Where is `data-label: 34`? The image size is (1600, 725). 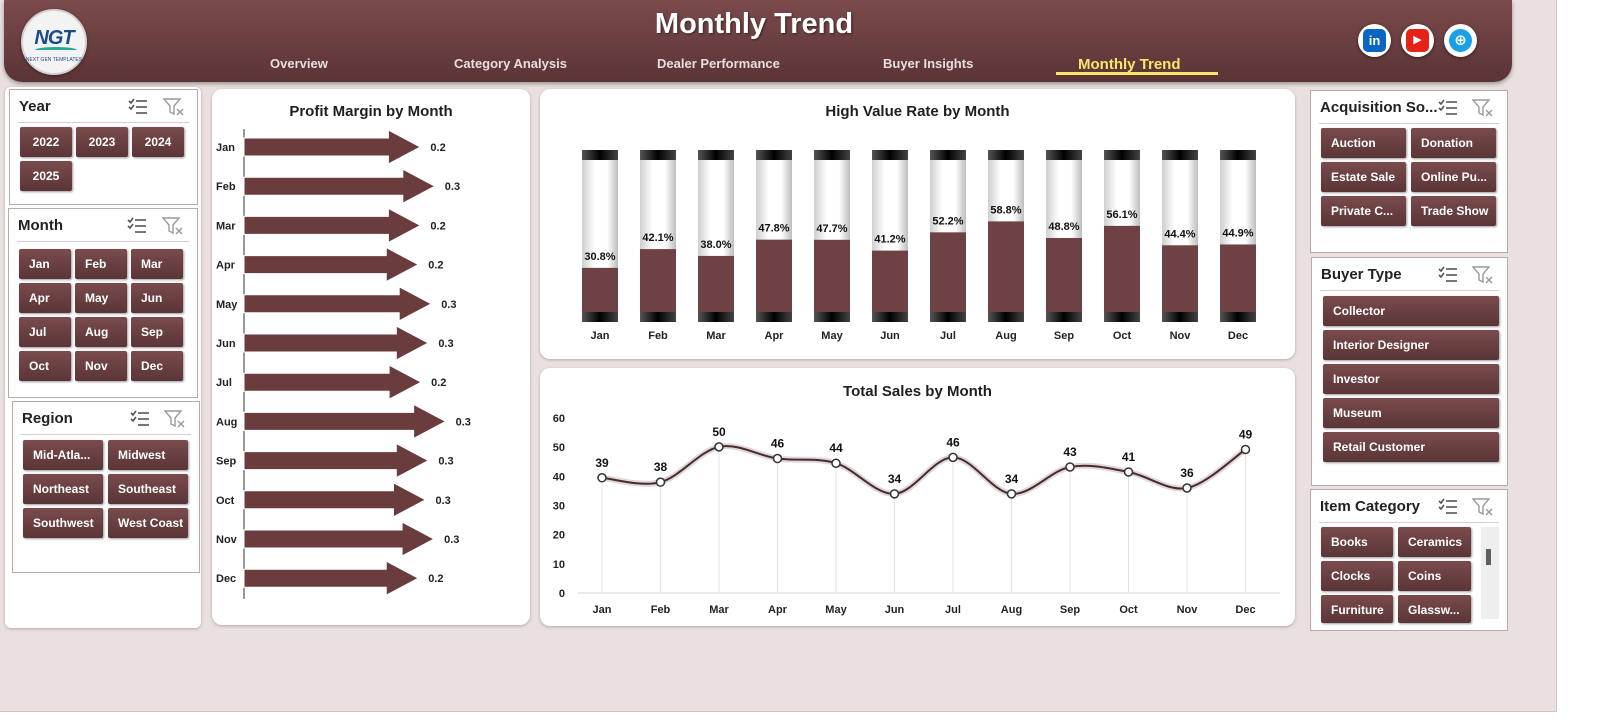
data-label: 34 is located at coordinates (895, 479).